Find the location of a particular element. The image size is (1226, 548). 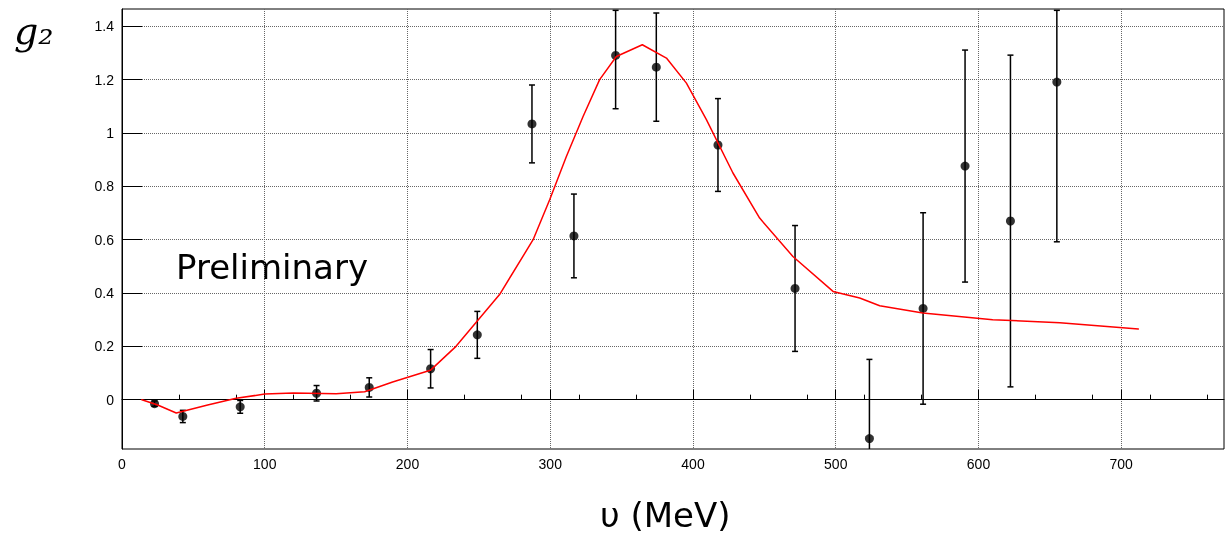

y-tick-label: 0.2 is located at coordinates (104, 346).